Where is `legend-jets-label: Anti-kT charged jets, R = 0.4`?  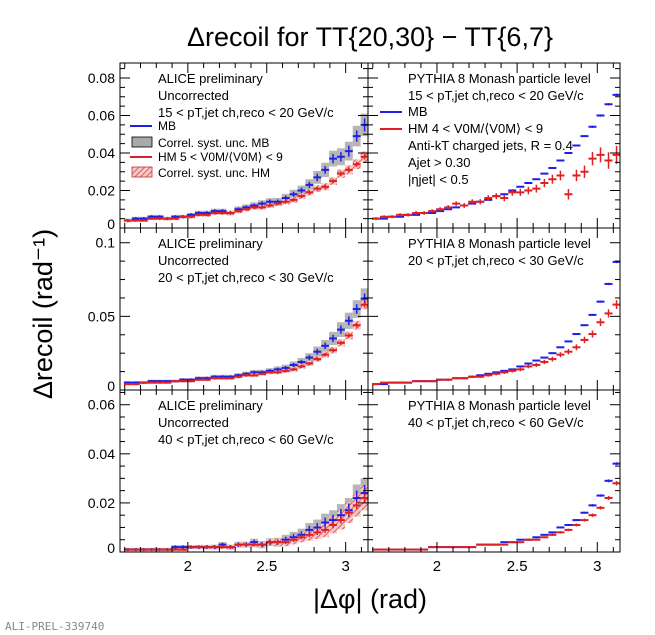
legend-jets-label: Anti-kT charged jets, R = 0.4 is located at coordinates (490, 145).